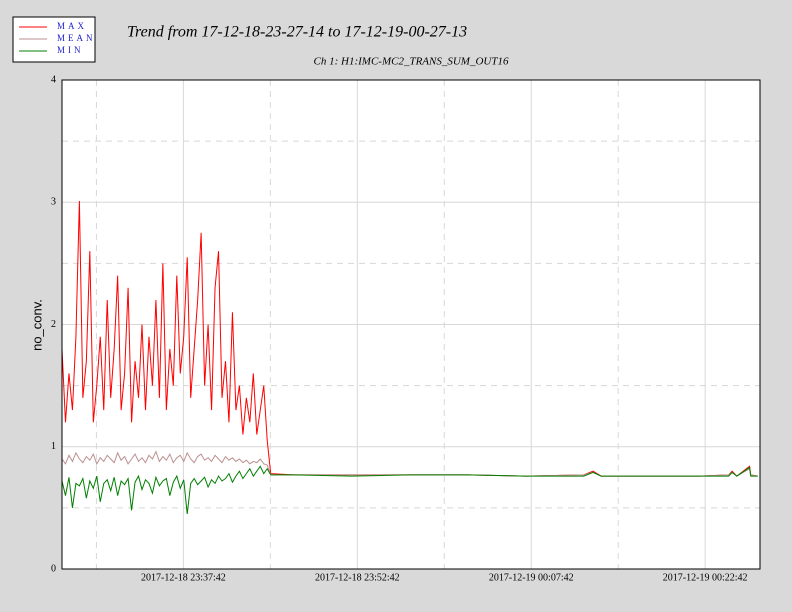 This screenshot has width=792, height=612. Describe the element at coordinates (53, 324) in the screenshot. I see `y-tick-label: 2` at that location.